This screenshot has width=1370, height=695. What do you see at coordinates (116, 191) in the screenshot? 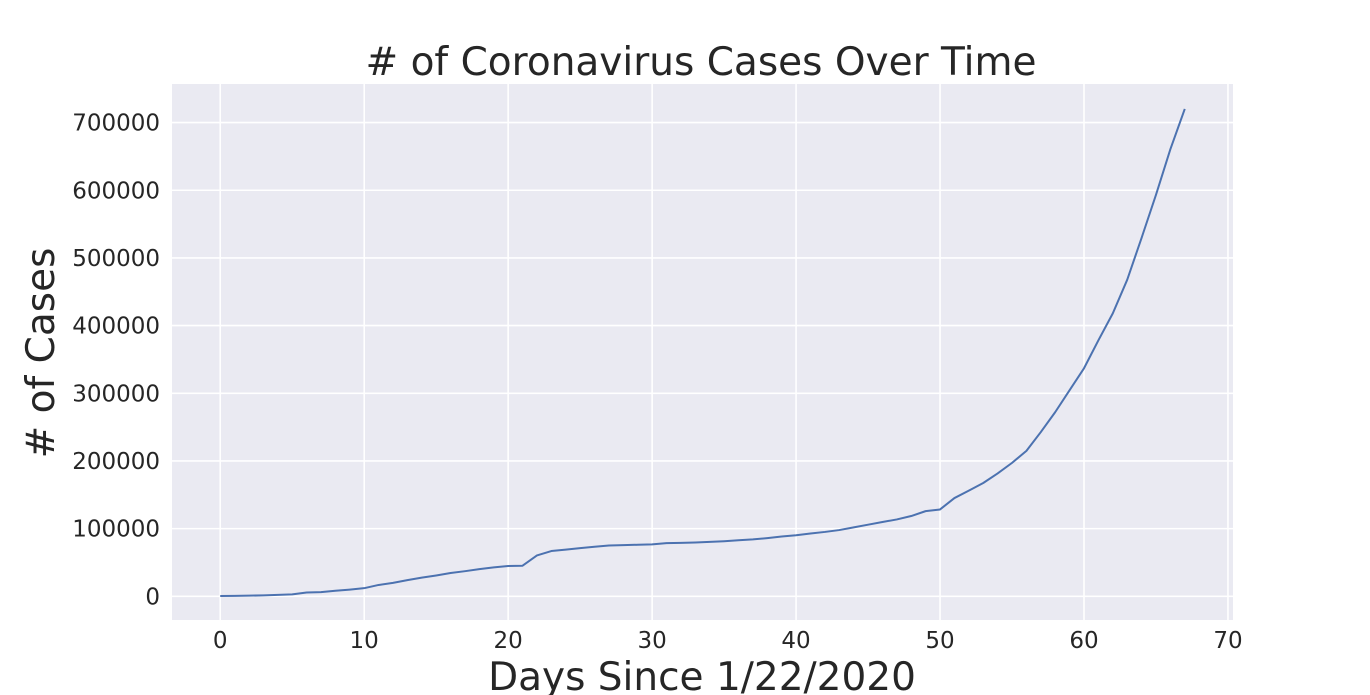
I see `y-tick-label: 600000` at bounding box center [116, 191].